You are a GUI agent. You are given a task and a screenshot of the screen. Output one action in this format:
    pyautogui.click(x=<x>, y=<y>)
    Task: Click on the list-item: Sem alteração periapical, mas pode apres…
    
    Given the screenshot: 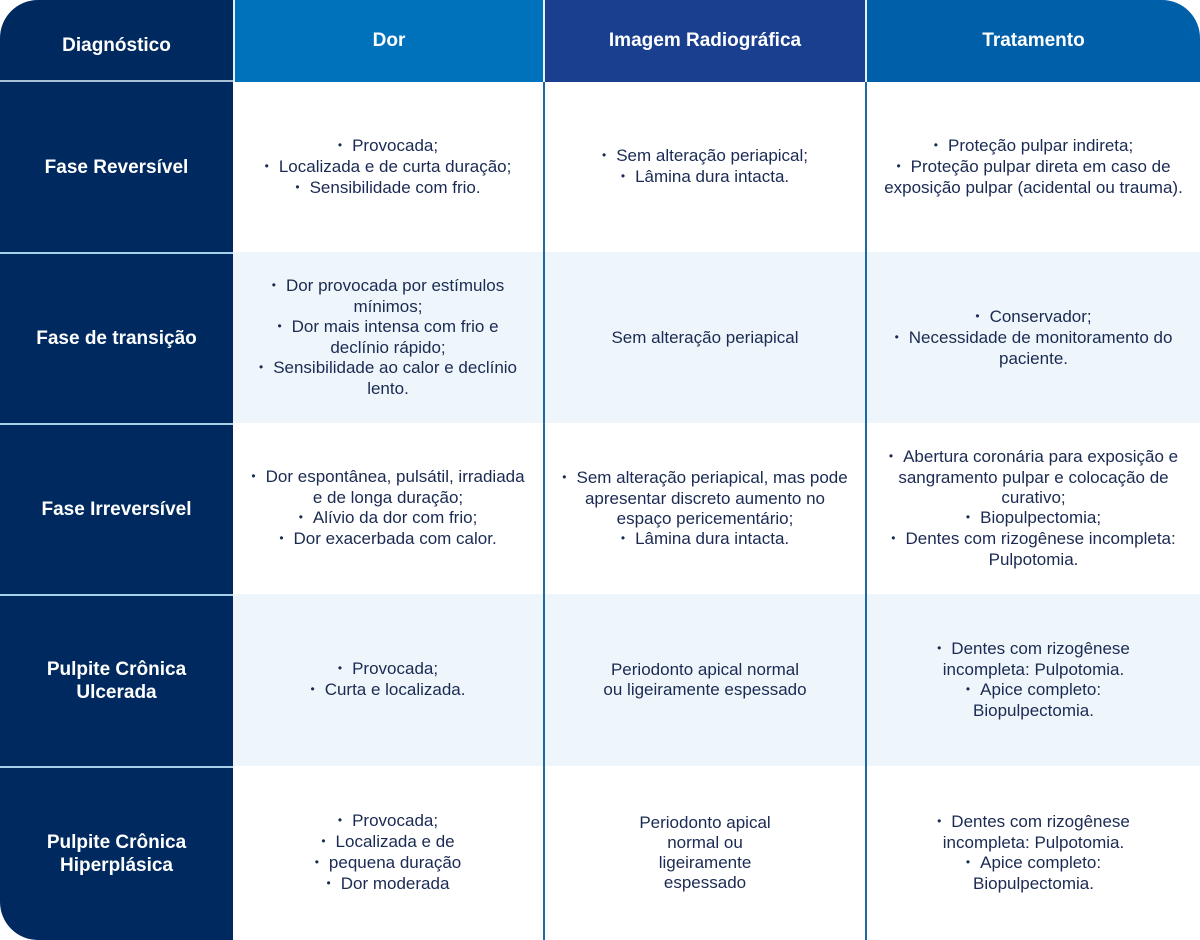 What is the action you would take?
    pyautogui.click(x=705, y=498)
    